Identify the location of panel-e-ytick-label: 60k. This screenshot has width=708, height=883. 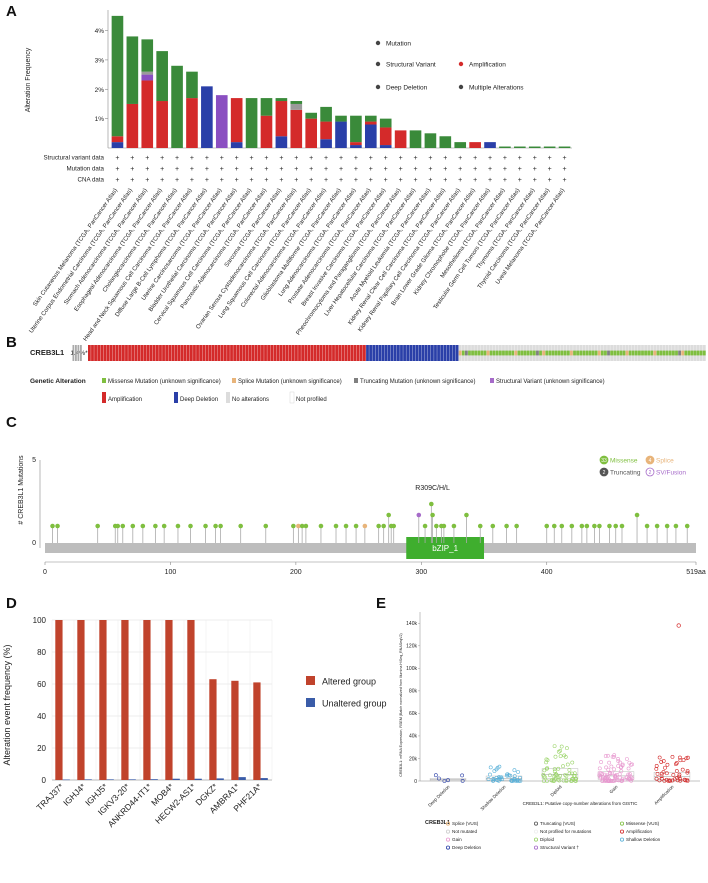
(413, 714).